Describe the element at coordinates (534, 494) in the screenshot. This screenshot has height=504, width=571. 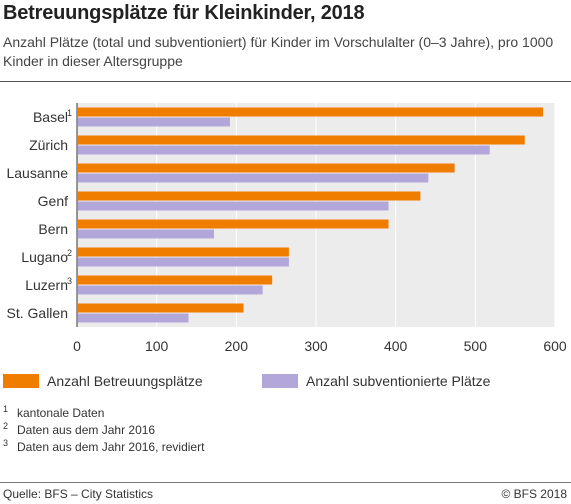
I see `copyright: © BFS 2018` at that location.